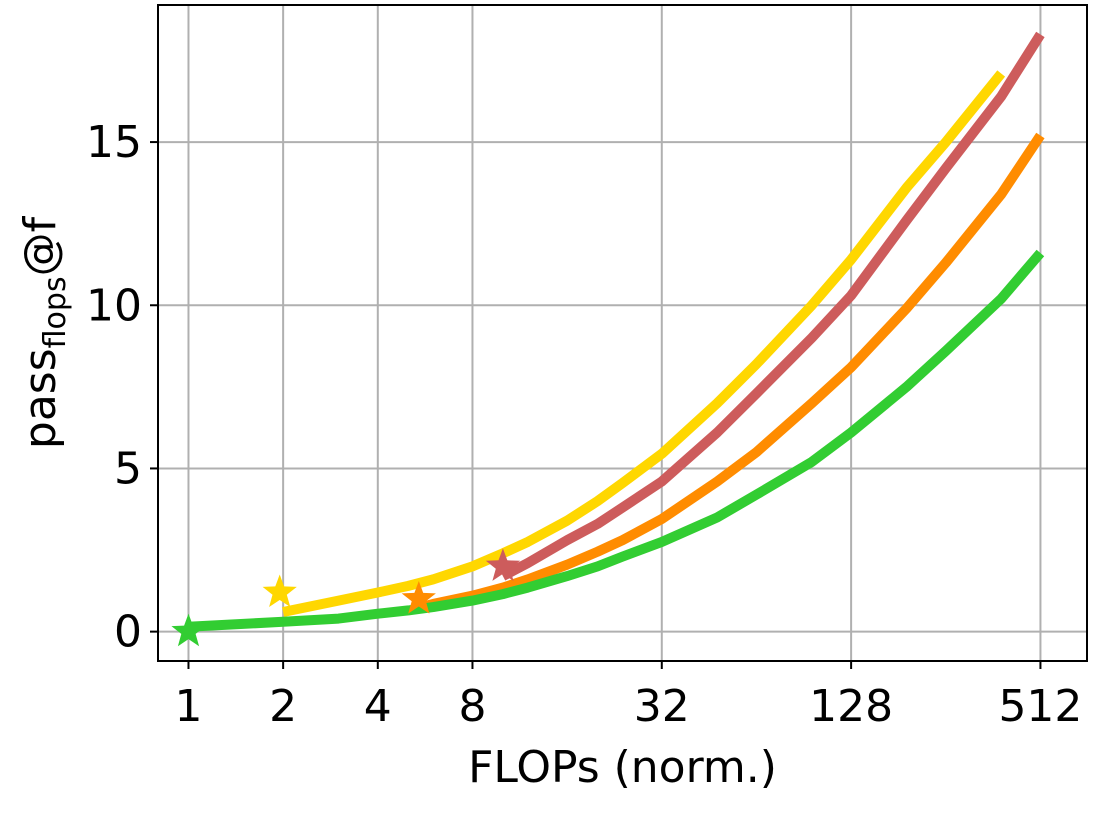  Describe the element at coordinates (283, 706) in the screenshot. I see `x-tick-label: 2` at that location.